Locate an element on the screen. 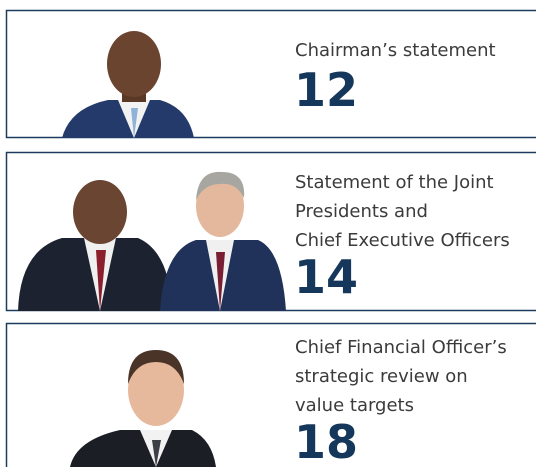 The height and width of the screenshot is (467, 536). page-number: 12 is located at coordinates (326, 90).